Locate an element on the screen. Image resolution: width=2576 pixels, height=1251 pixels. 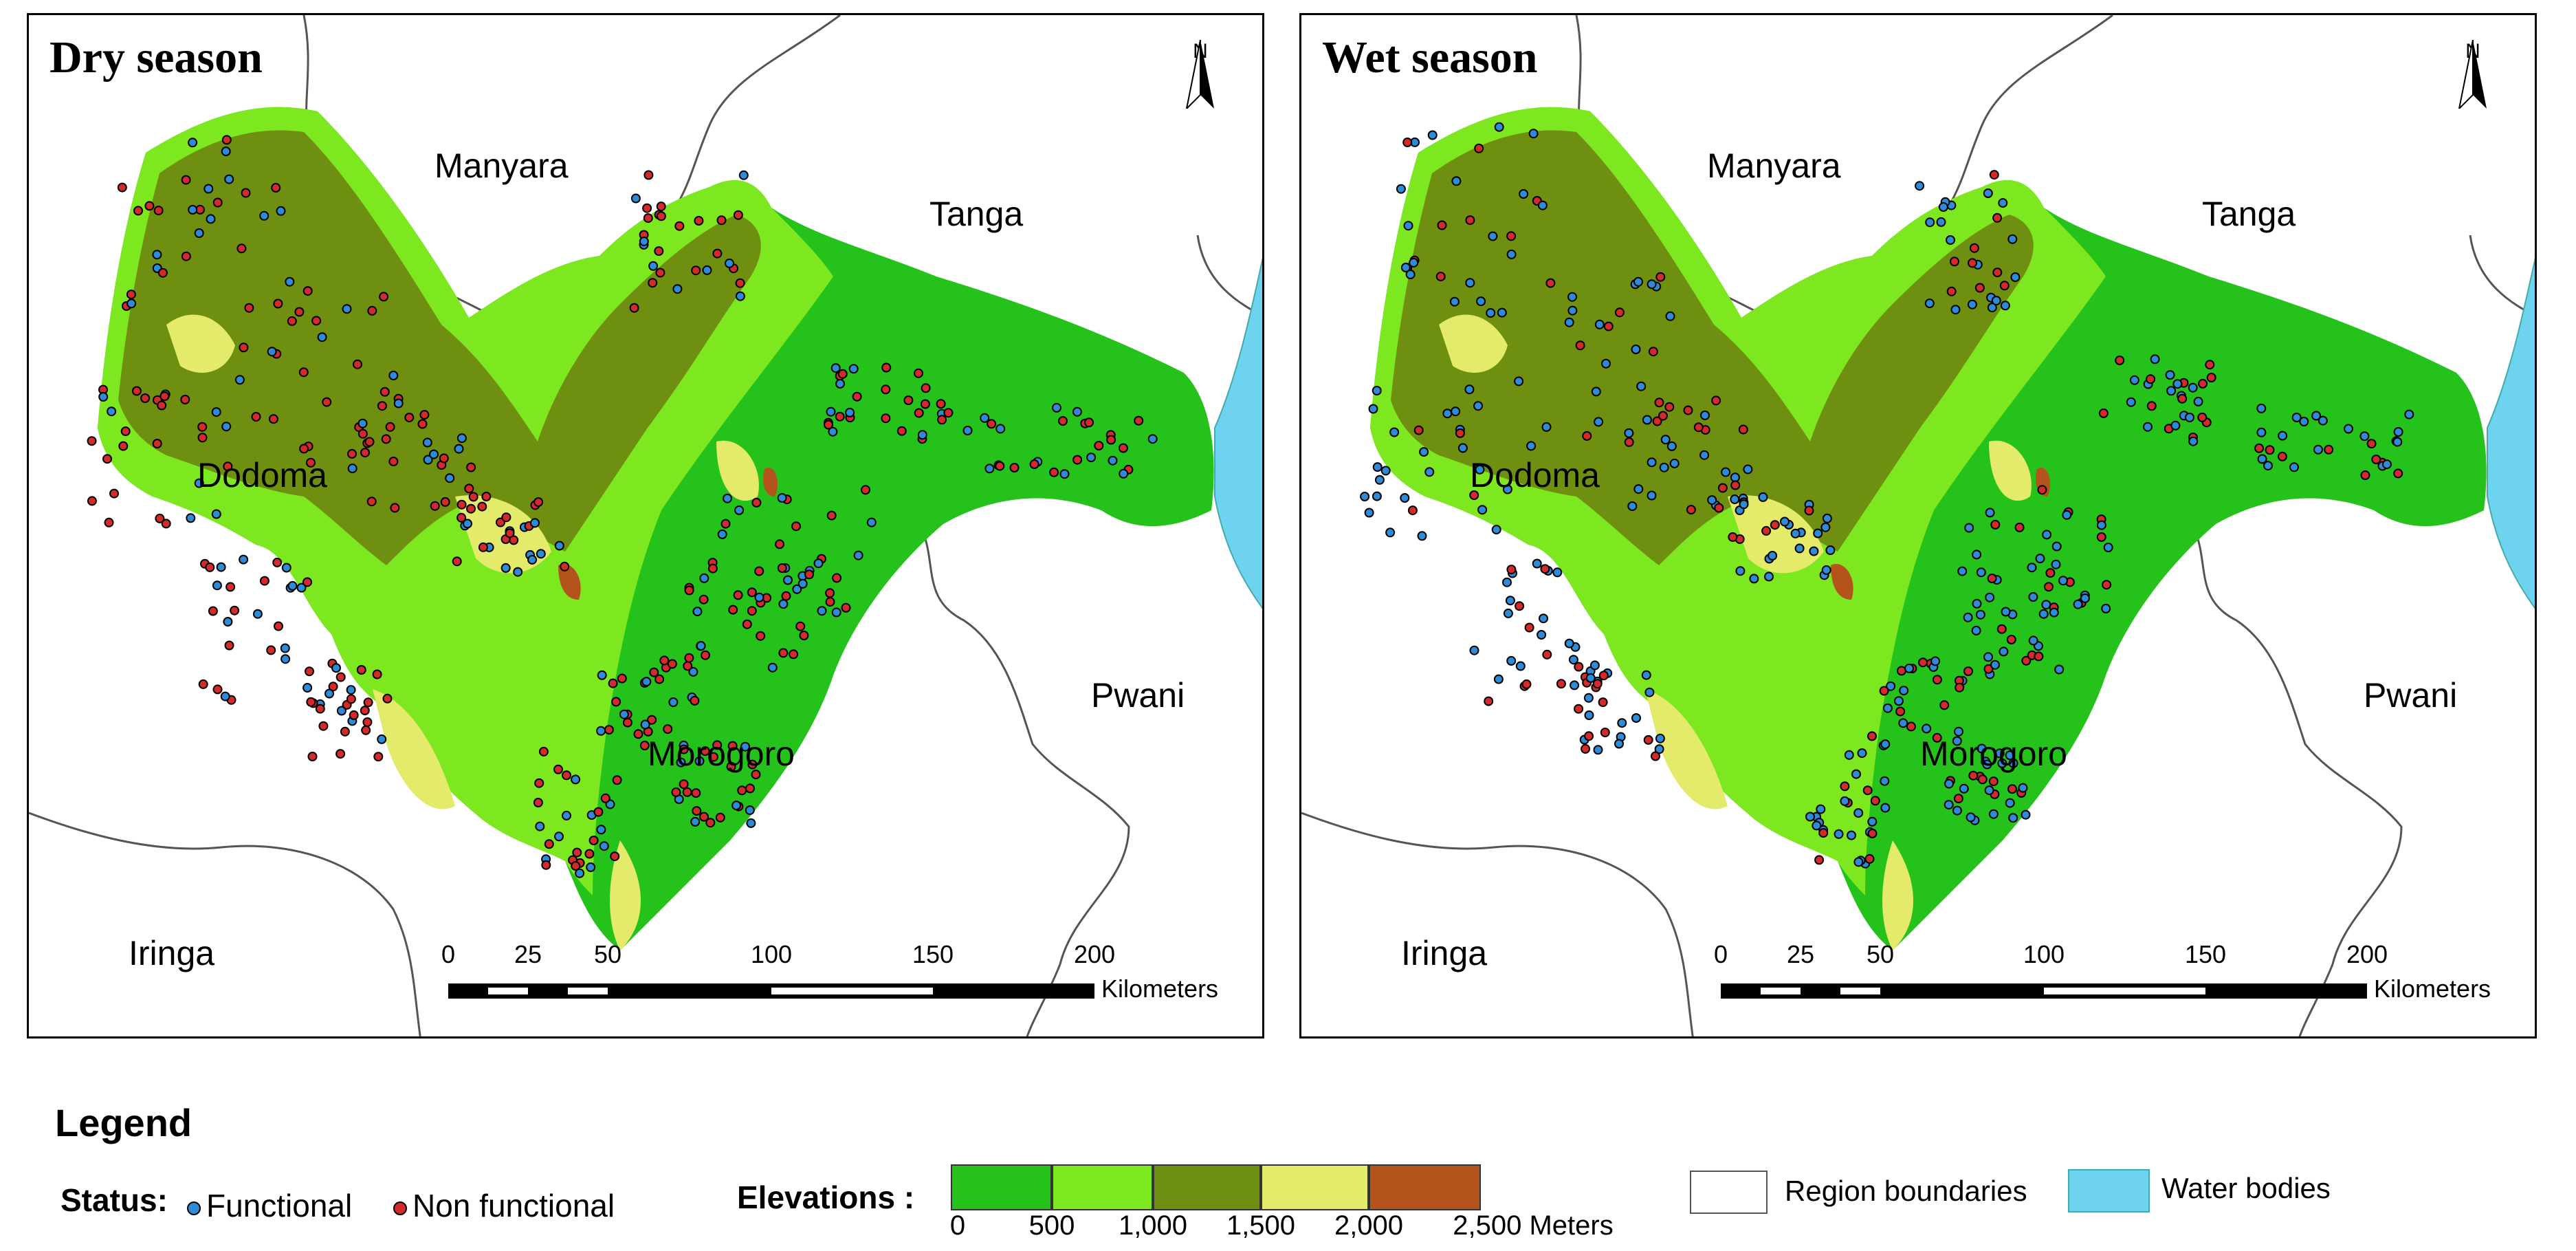
water-body-ocean is located at coordinates (1238, 433).